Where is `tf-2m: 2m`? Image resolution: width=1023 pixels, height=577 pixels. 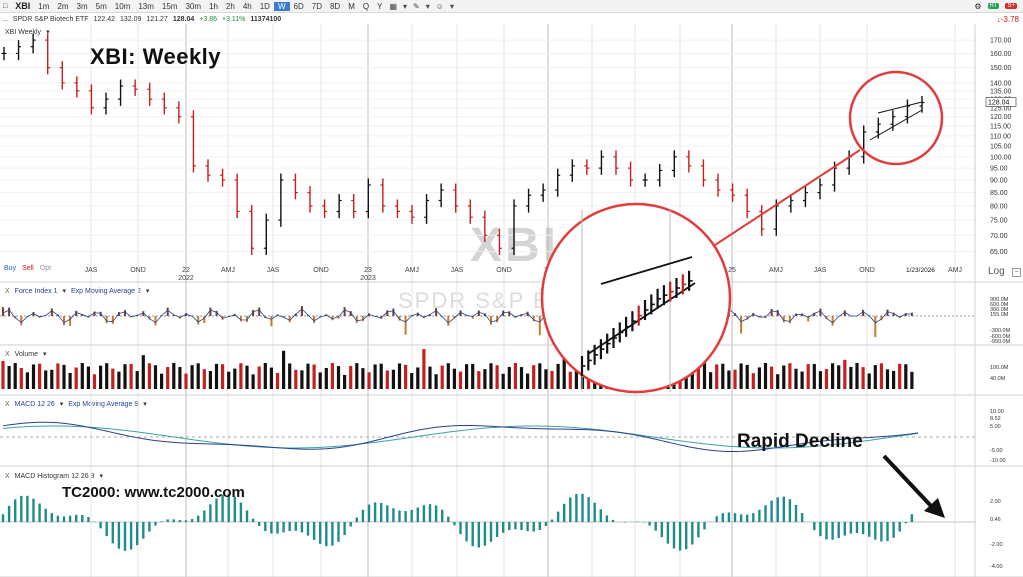 tf-2m: 2m is located at coordinates (63, 6).